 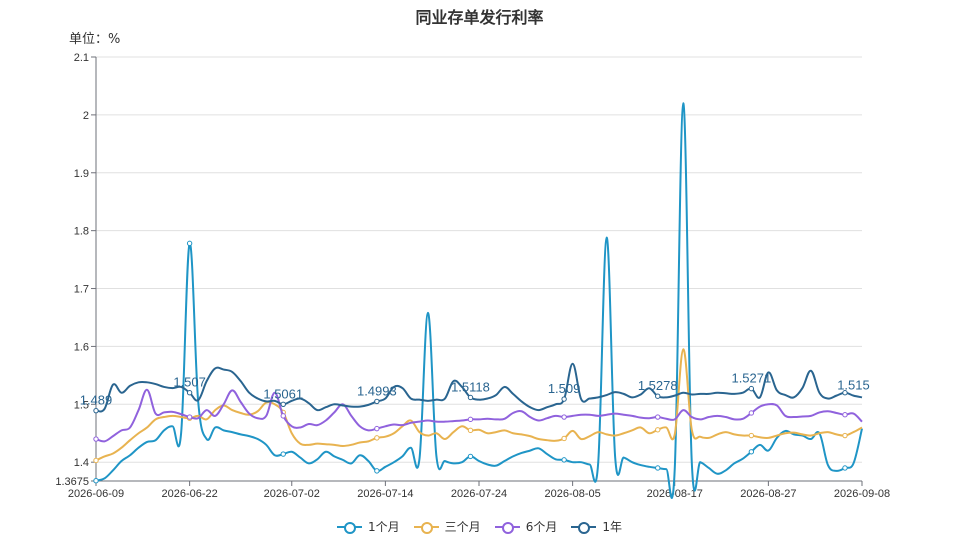 What do you see at coordinates (470, 386) in the screenshot?
I see `data-label: 1.5118` at bounding box center [470, 386].